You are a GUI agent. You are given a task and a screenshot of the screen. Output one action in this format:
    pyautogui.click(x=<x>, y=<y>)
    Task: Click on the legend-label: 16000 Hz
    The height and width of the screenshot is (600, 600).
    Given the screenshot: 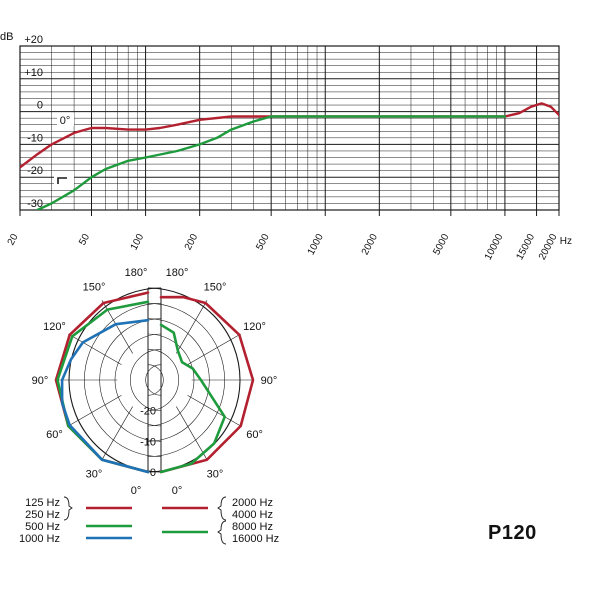 What is the action you would take?
    pyautogui.click(x=255, y=539)
    